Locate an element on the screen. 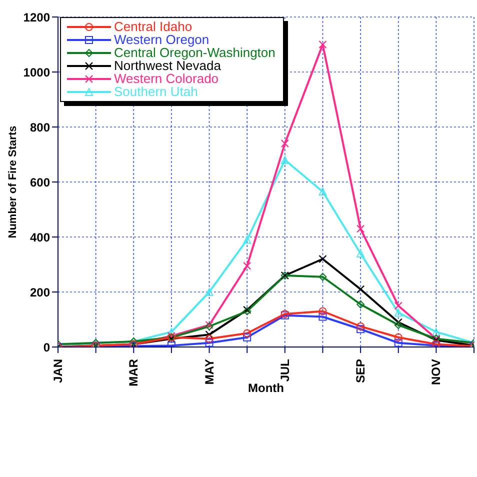 This screenshot has width=477, height=477. y-tick-label: 1000 is located at coordinates (36, 72).